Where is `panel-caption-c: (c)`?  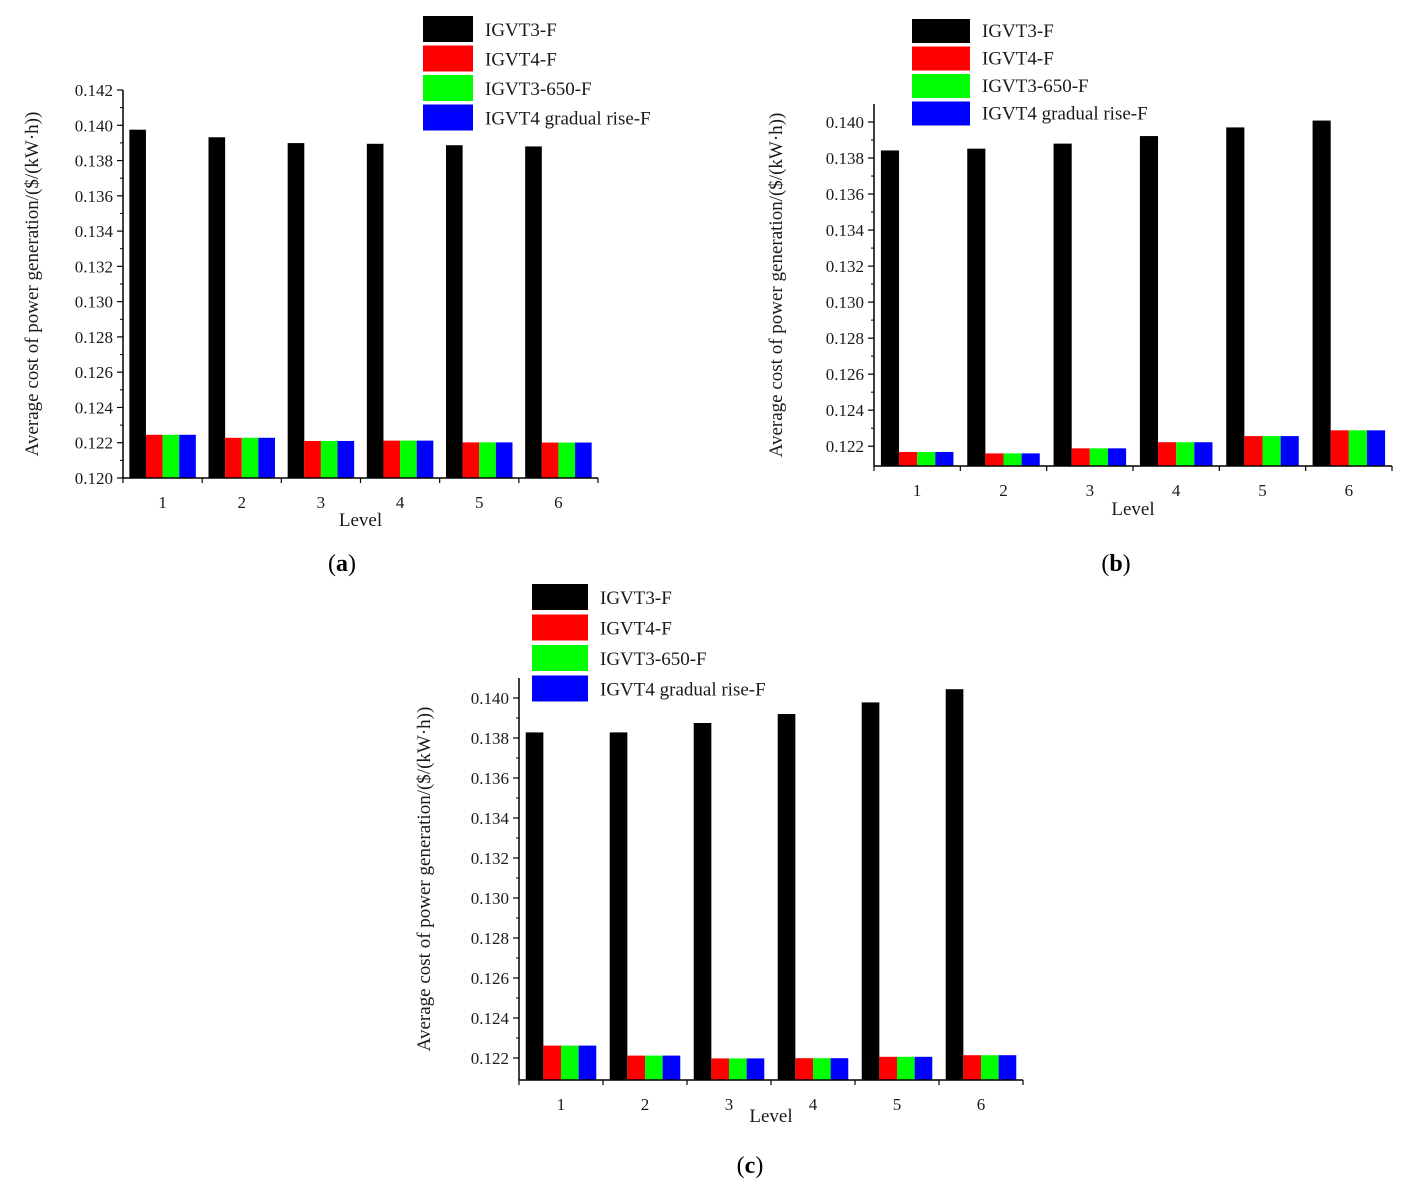 panel-caption-c: (c) is located at coordinates (750, 1166).